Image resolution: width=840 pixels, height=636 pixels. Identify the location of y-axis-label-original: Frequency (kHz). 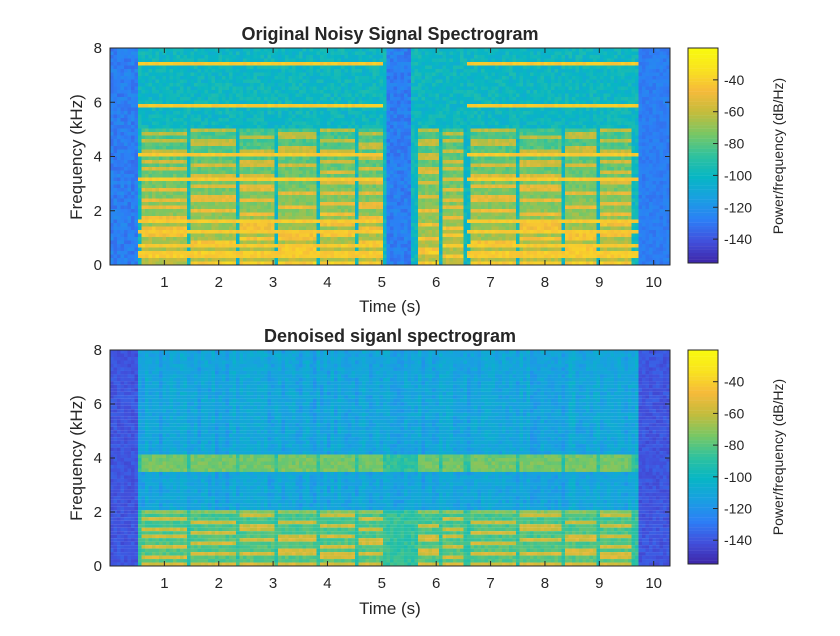
(76, 157).